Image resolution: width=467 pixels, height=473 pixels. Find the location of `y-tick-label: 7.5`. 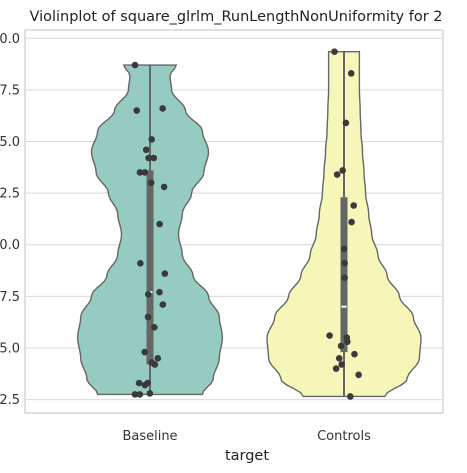

y-tick-label: 7.5 is located at coordinates (10, 297).